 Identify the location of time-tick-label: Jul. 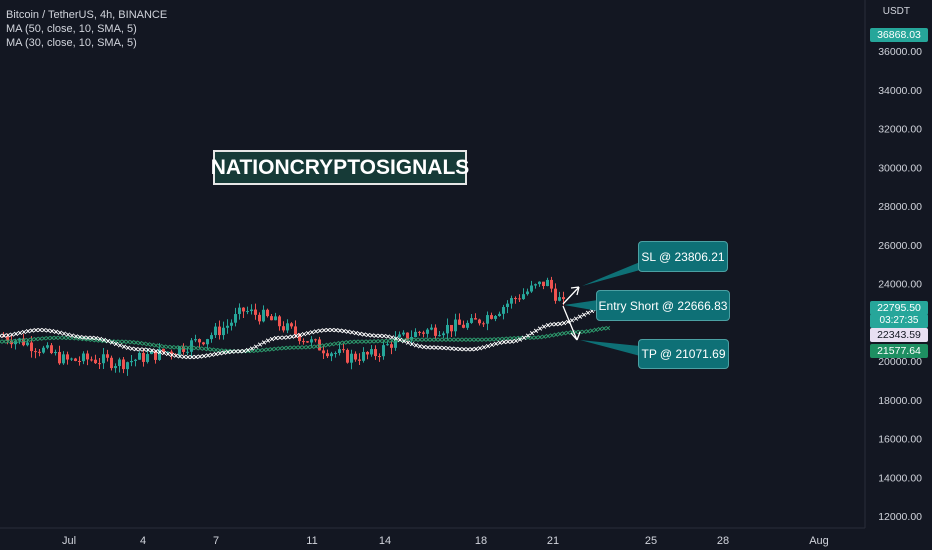
(69, 541).